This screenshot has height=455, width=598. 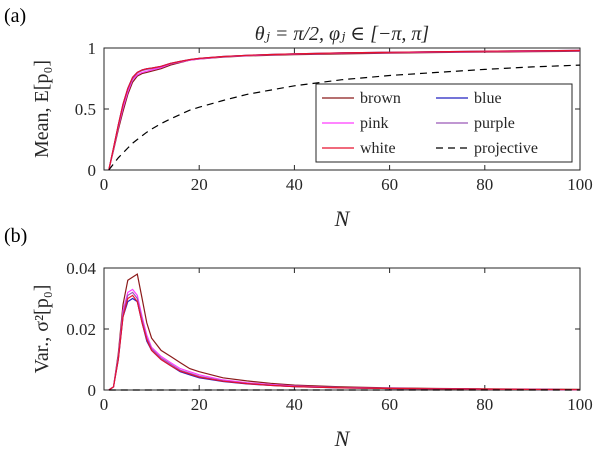 What do you see at coordinates (92, 48) in the screenshot?
I see `y-tick-label: 1` at bounding box center [92, 48].